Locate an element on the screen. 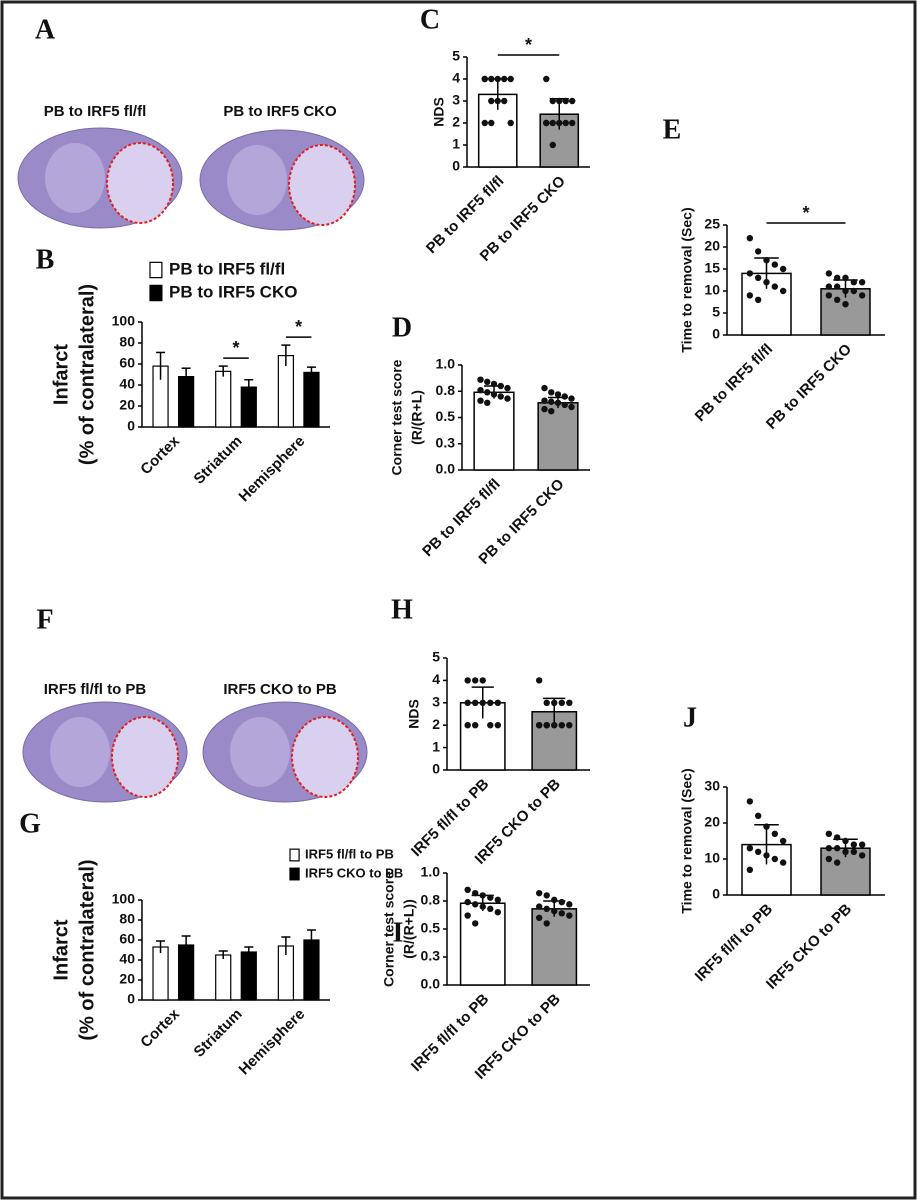  y-tick-label: 2 is located at coordinates (436, 724).